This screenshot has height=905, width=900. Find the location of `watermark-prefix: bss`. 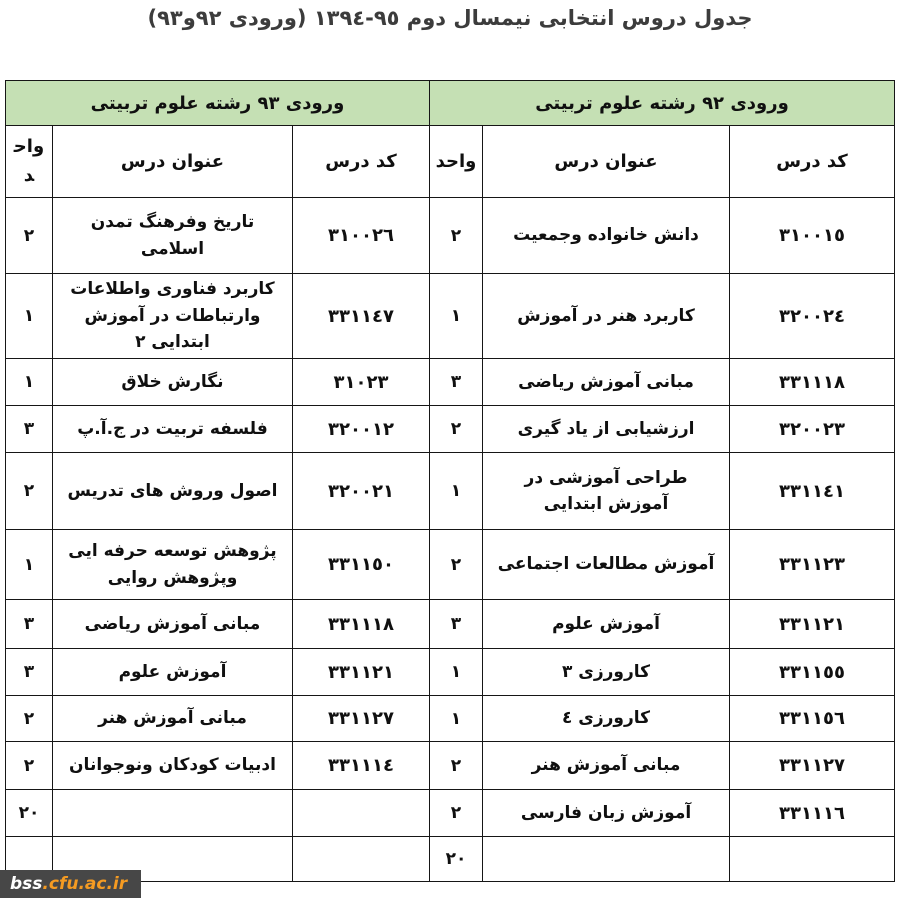

watermark-prefix: bss is located at coordinates (26, 884).